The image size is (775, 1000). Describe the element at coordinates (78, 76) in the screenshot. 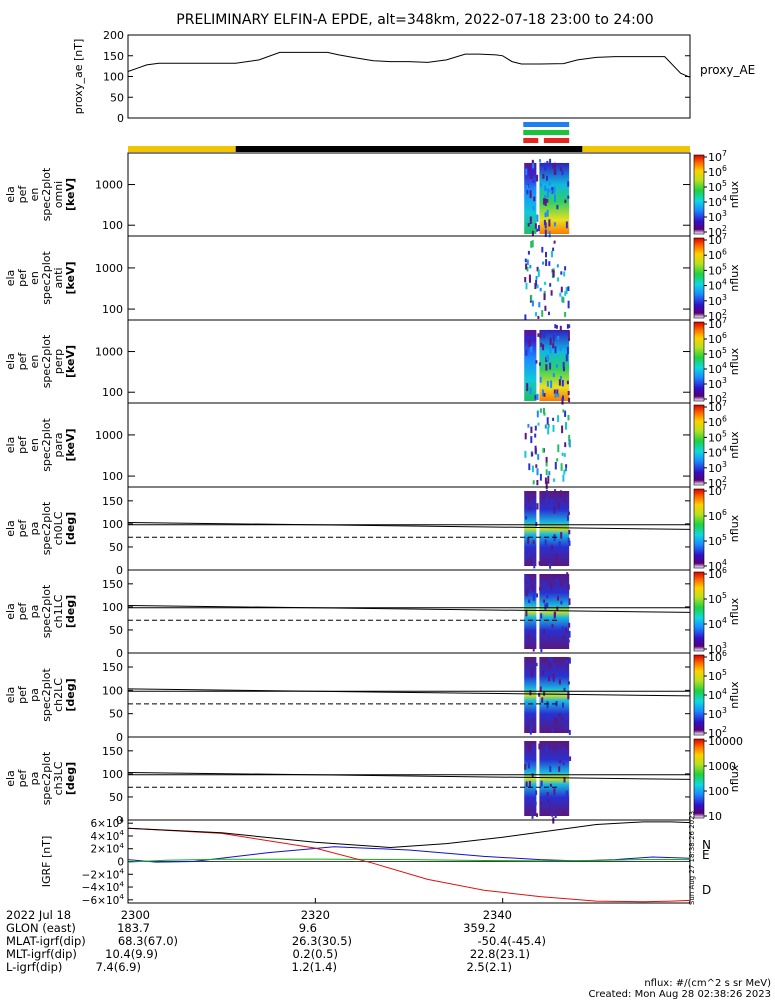

I see `axis-label: proxy_ae [nT]` at that location.